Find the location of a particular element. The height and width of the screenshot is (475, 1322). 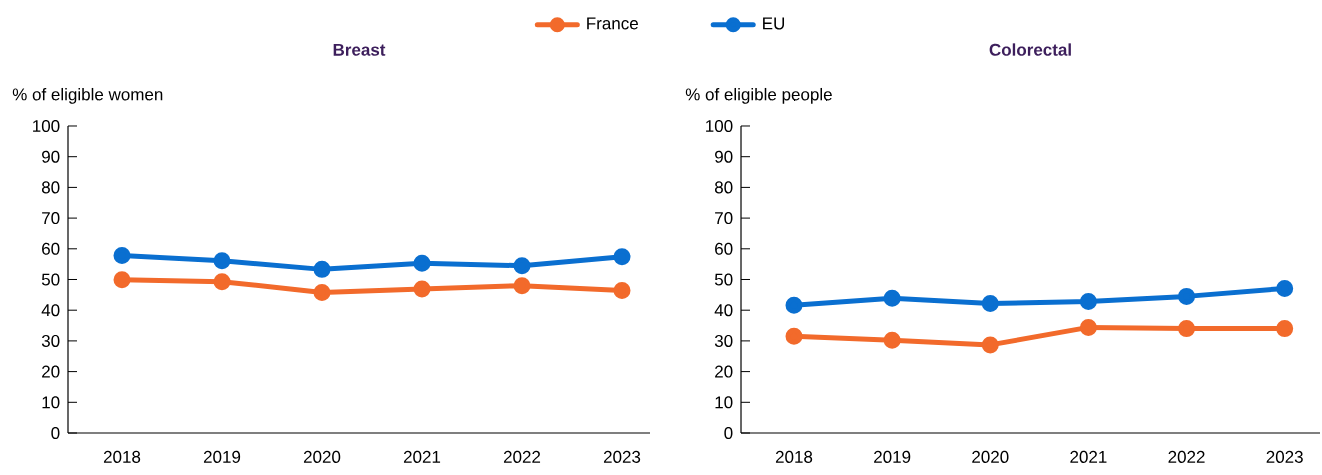

y-axis-title: % of eligible people is located at coordinates (758, 95).